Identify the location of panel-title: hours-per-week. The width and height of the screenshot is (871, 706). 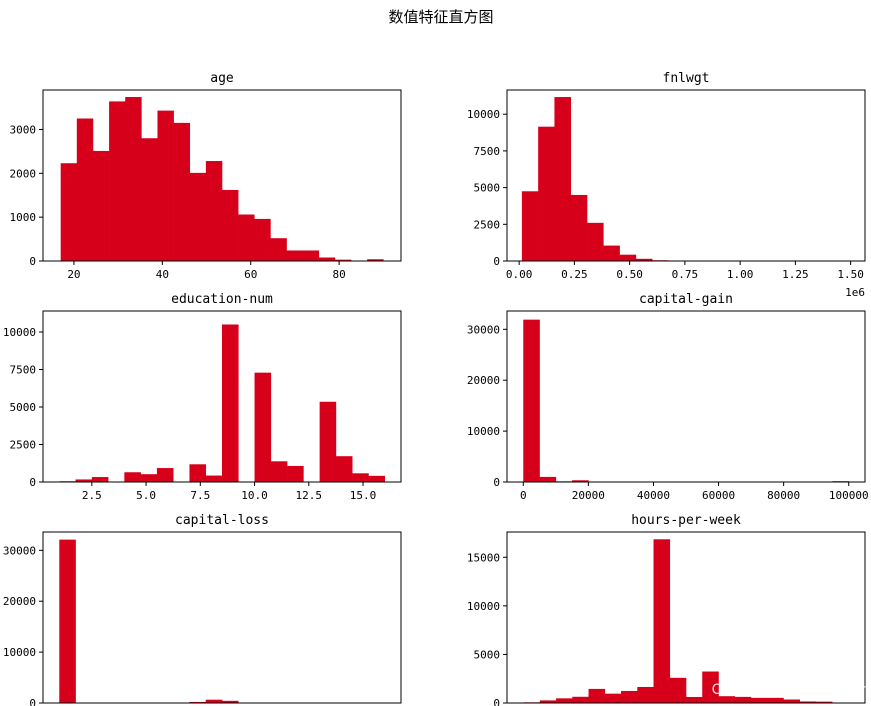
(686, 520).